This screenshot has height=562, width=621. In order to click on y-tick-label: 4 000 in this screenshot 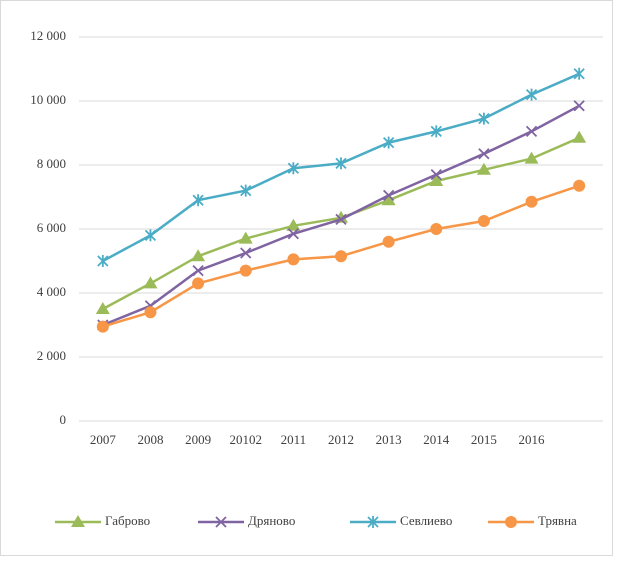, I will do `click(51, 291)`.